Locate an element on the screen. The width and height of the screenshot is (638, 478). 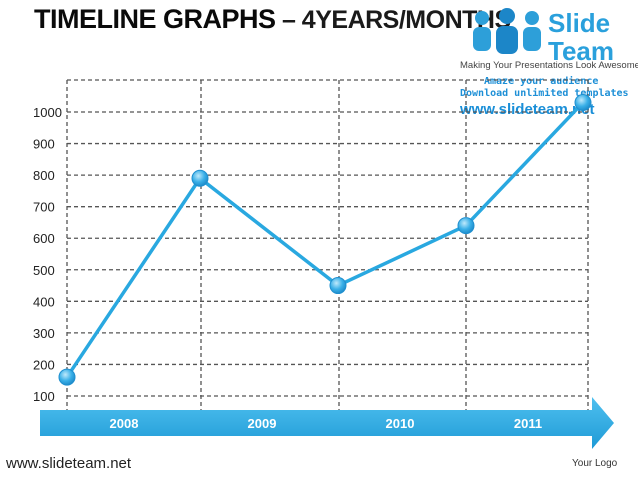
footer-url: www.slideteam.net is located at coordinates (69, 463).